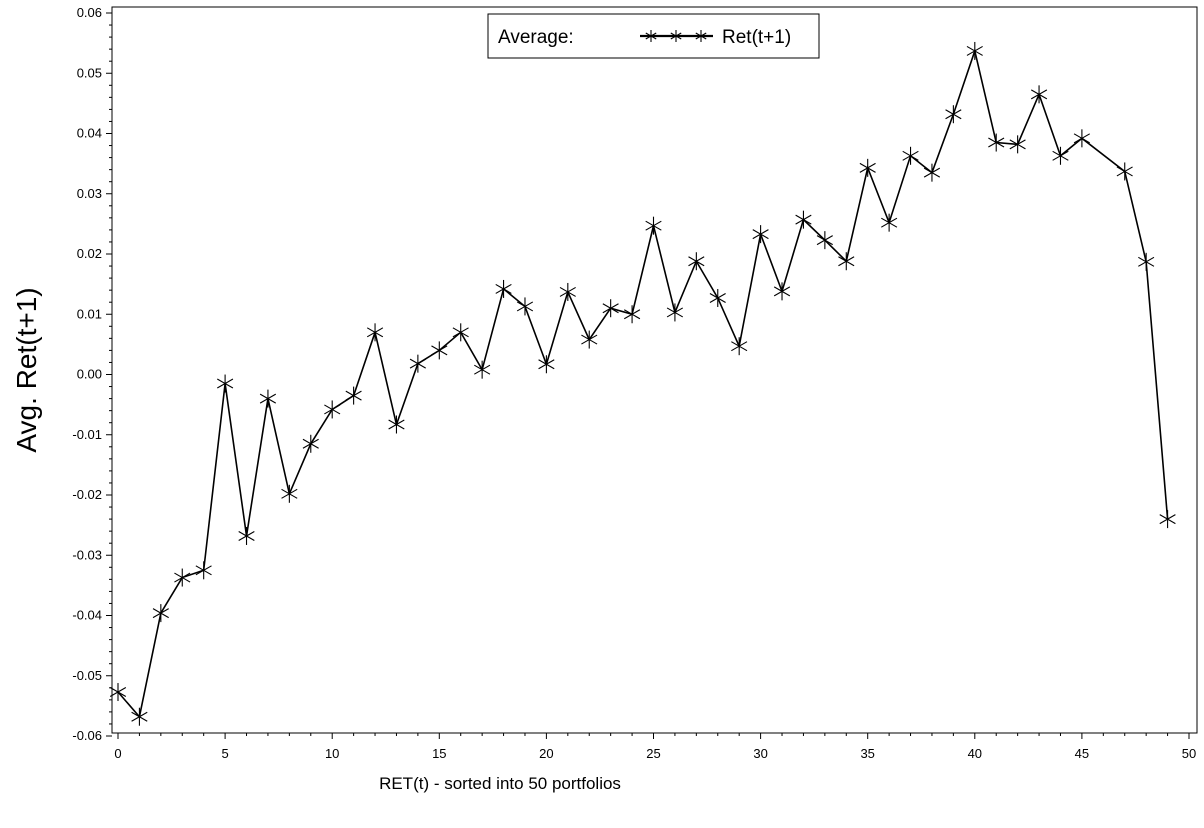 This screenshot has height=828, width=1204. What do you see at coordinates (117, 753) in the screenshot?
I see `x-tick-label: 0` at bounding box center [117, 753].